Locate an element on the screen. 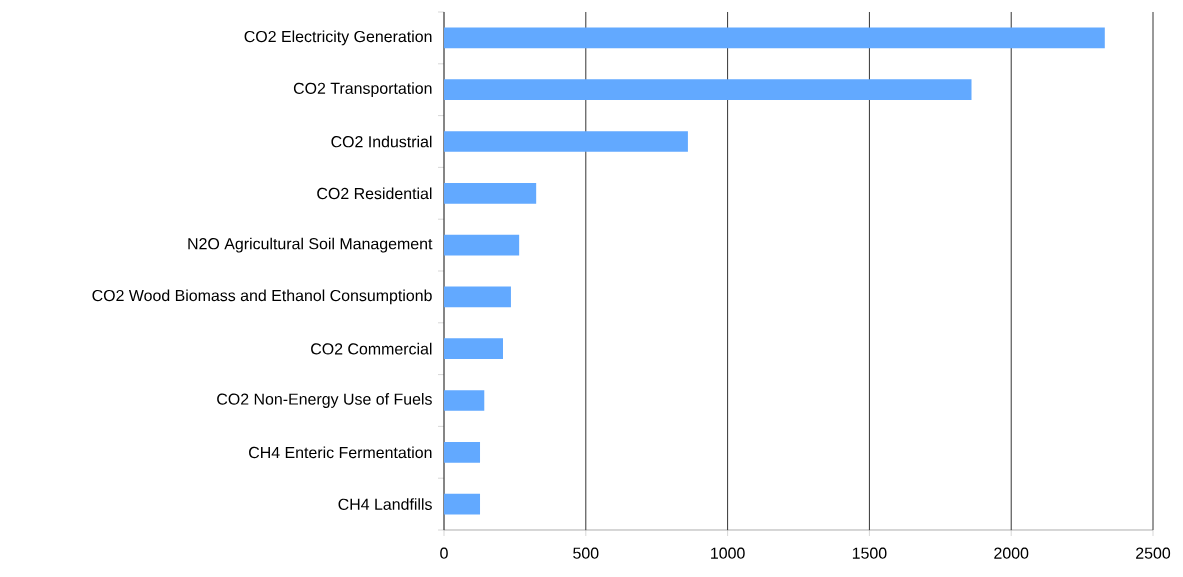 This screenshot has width=1183, height=577. x-tick-label: 1500 is located at coordinates (869, 553).